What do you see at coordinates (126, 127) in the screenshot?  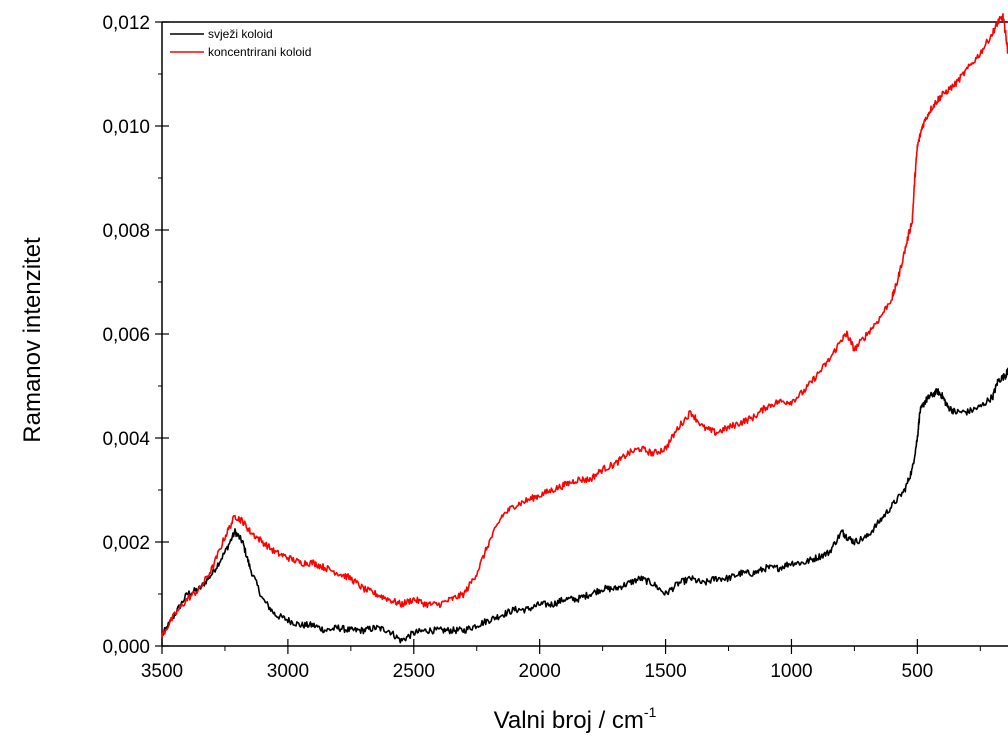 I see `y-tick-label: 0,010` at bounding box center [126, 127].